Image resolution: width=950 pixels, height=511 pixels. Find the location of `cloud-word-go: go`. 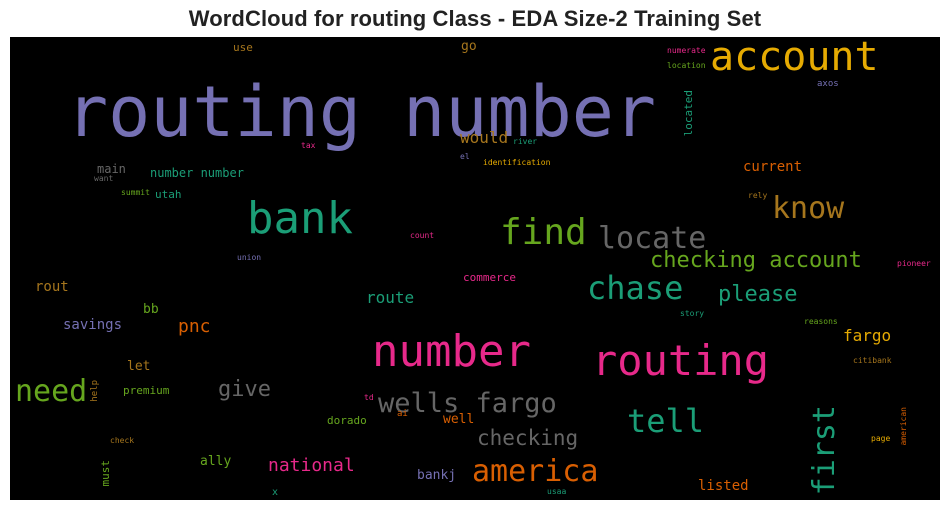

cloud-word-go: go is located at coordinates (469, 46).